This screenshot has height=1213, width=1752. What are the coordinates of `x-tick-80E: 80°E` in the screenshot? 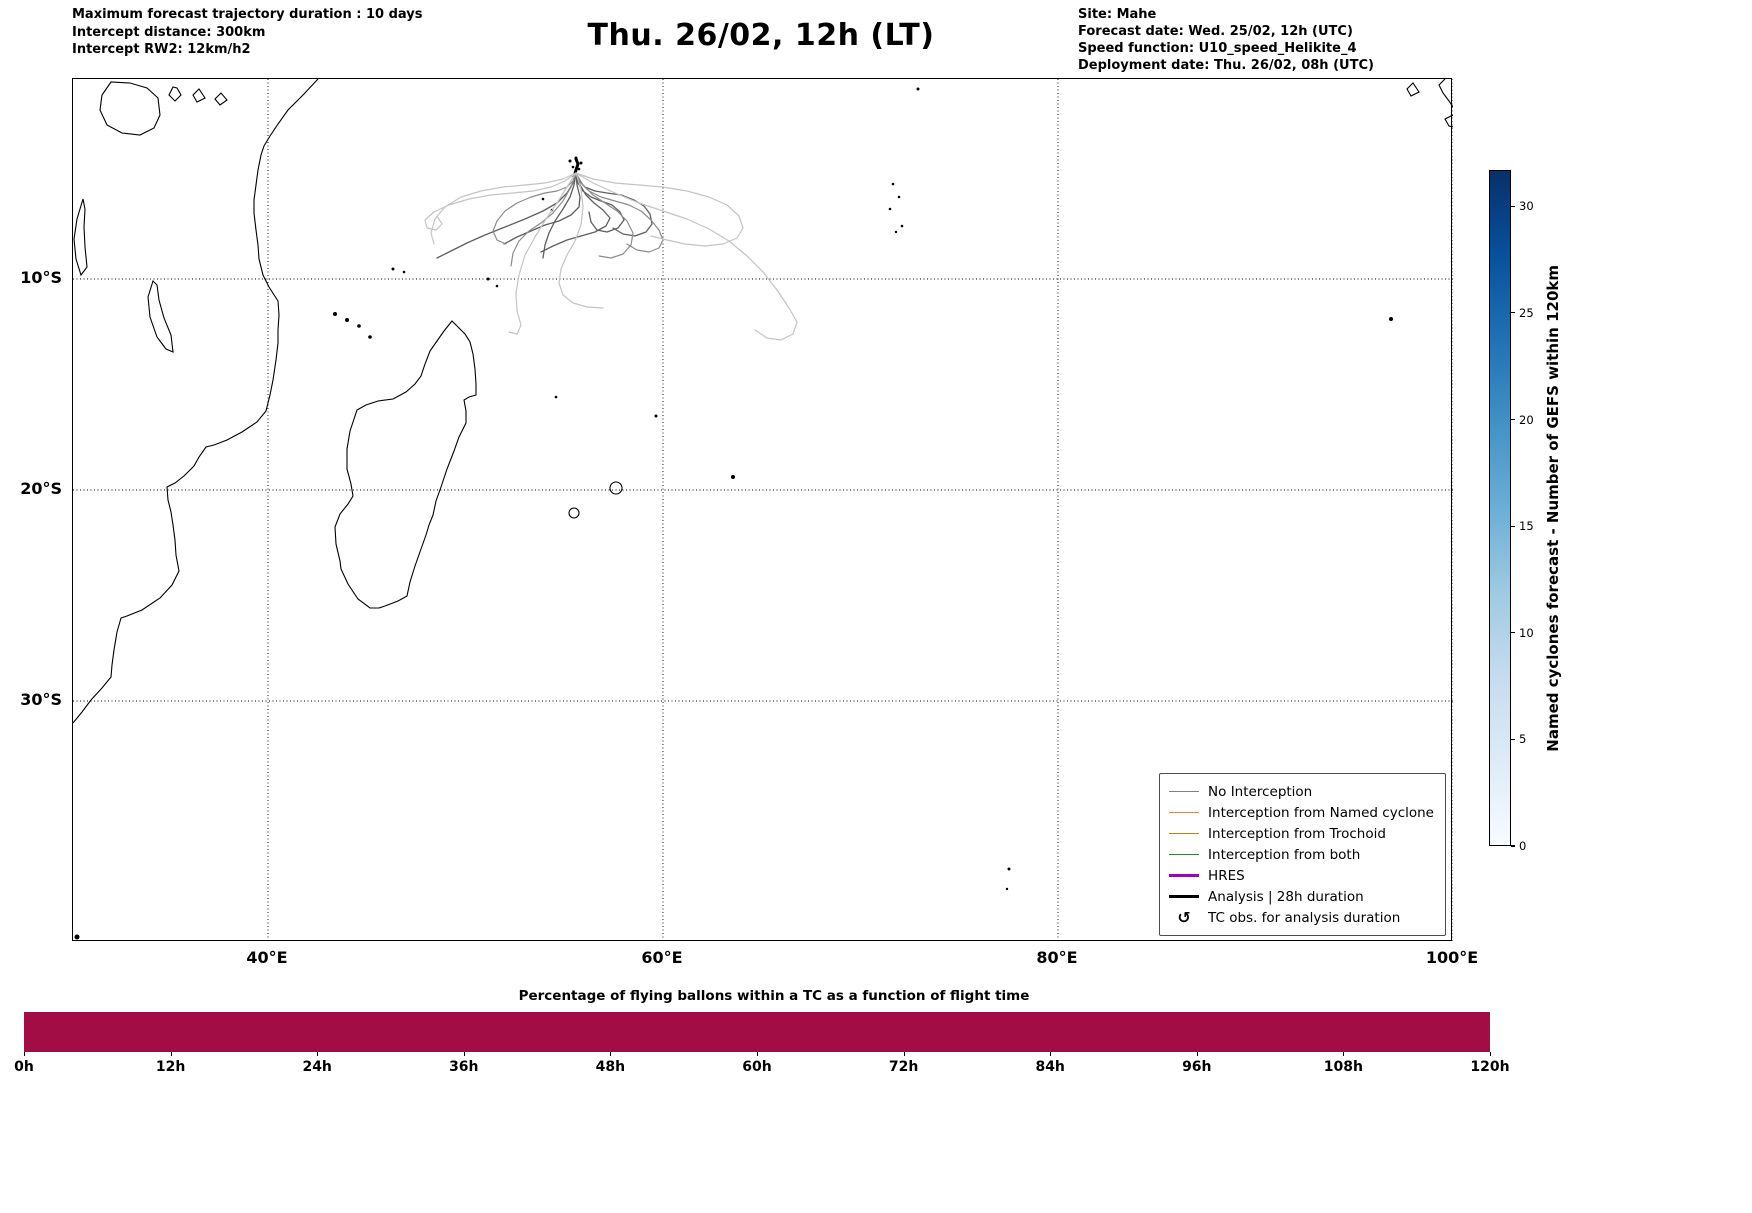 It's located at (1057, 957).